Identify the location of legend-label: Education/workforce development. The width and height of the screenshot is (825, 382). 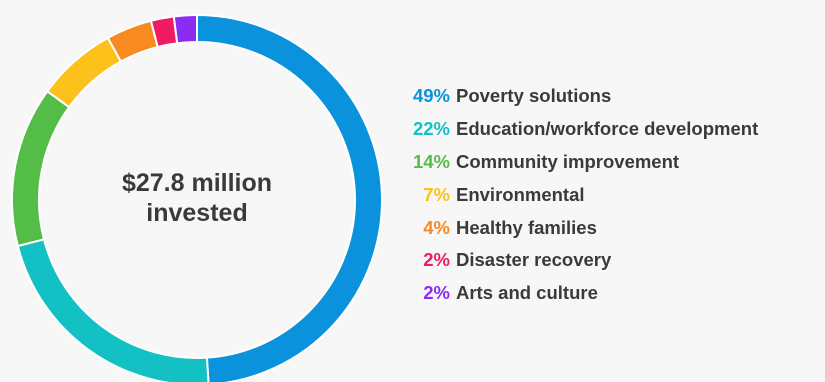
(607, 129).